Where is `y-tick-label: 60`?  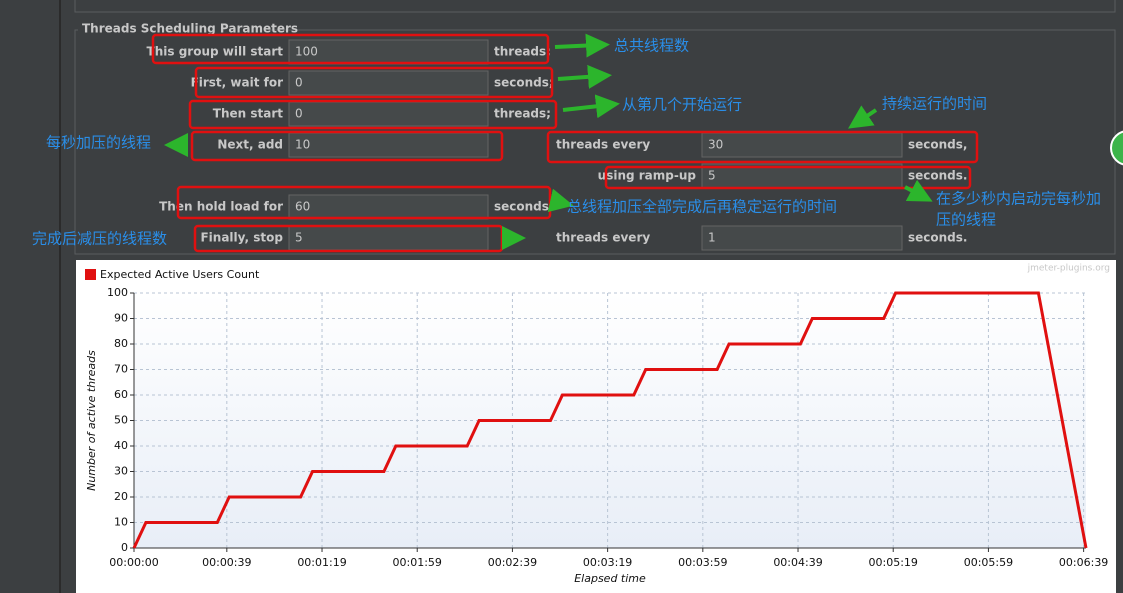
y-tick-label: 60 is located at coordinates (121, 394).